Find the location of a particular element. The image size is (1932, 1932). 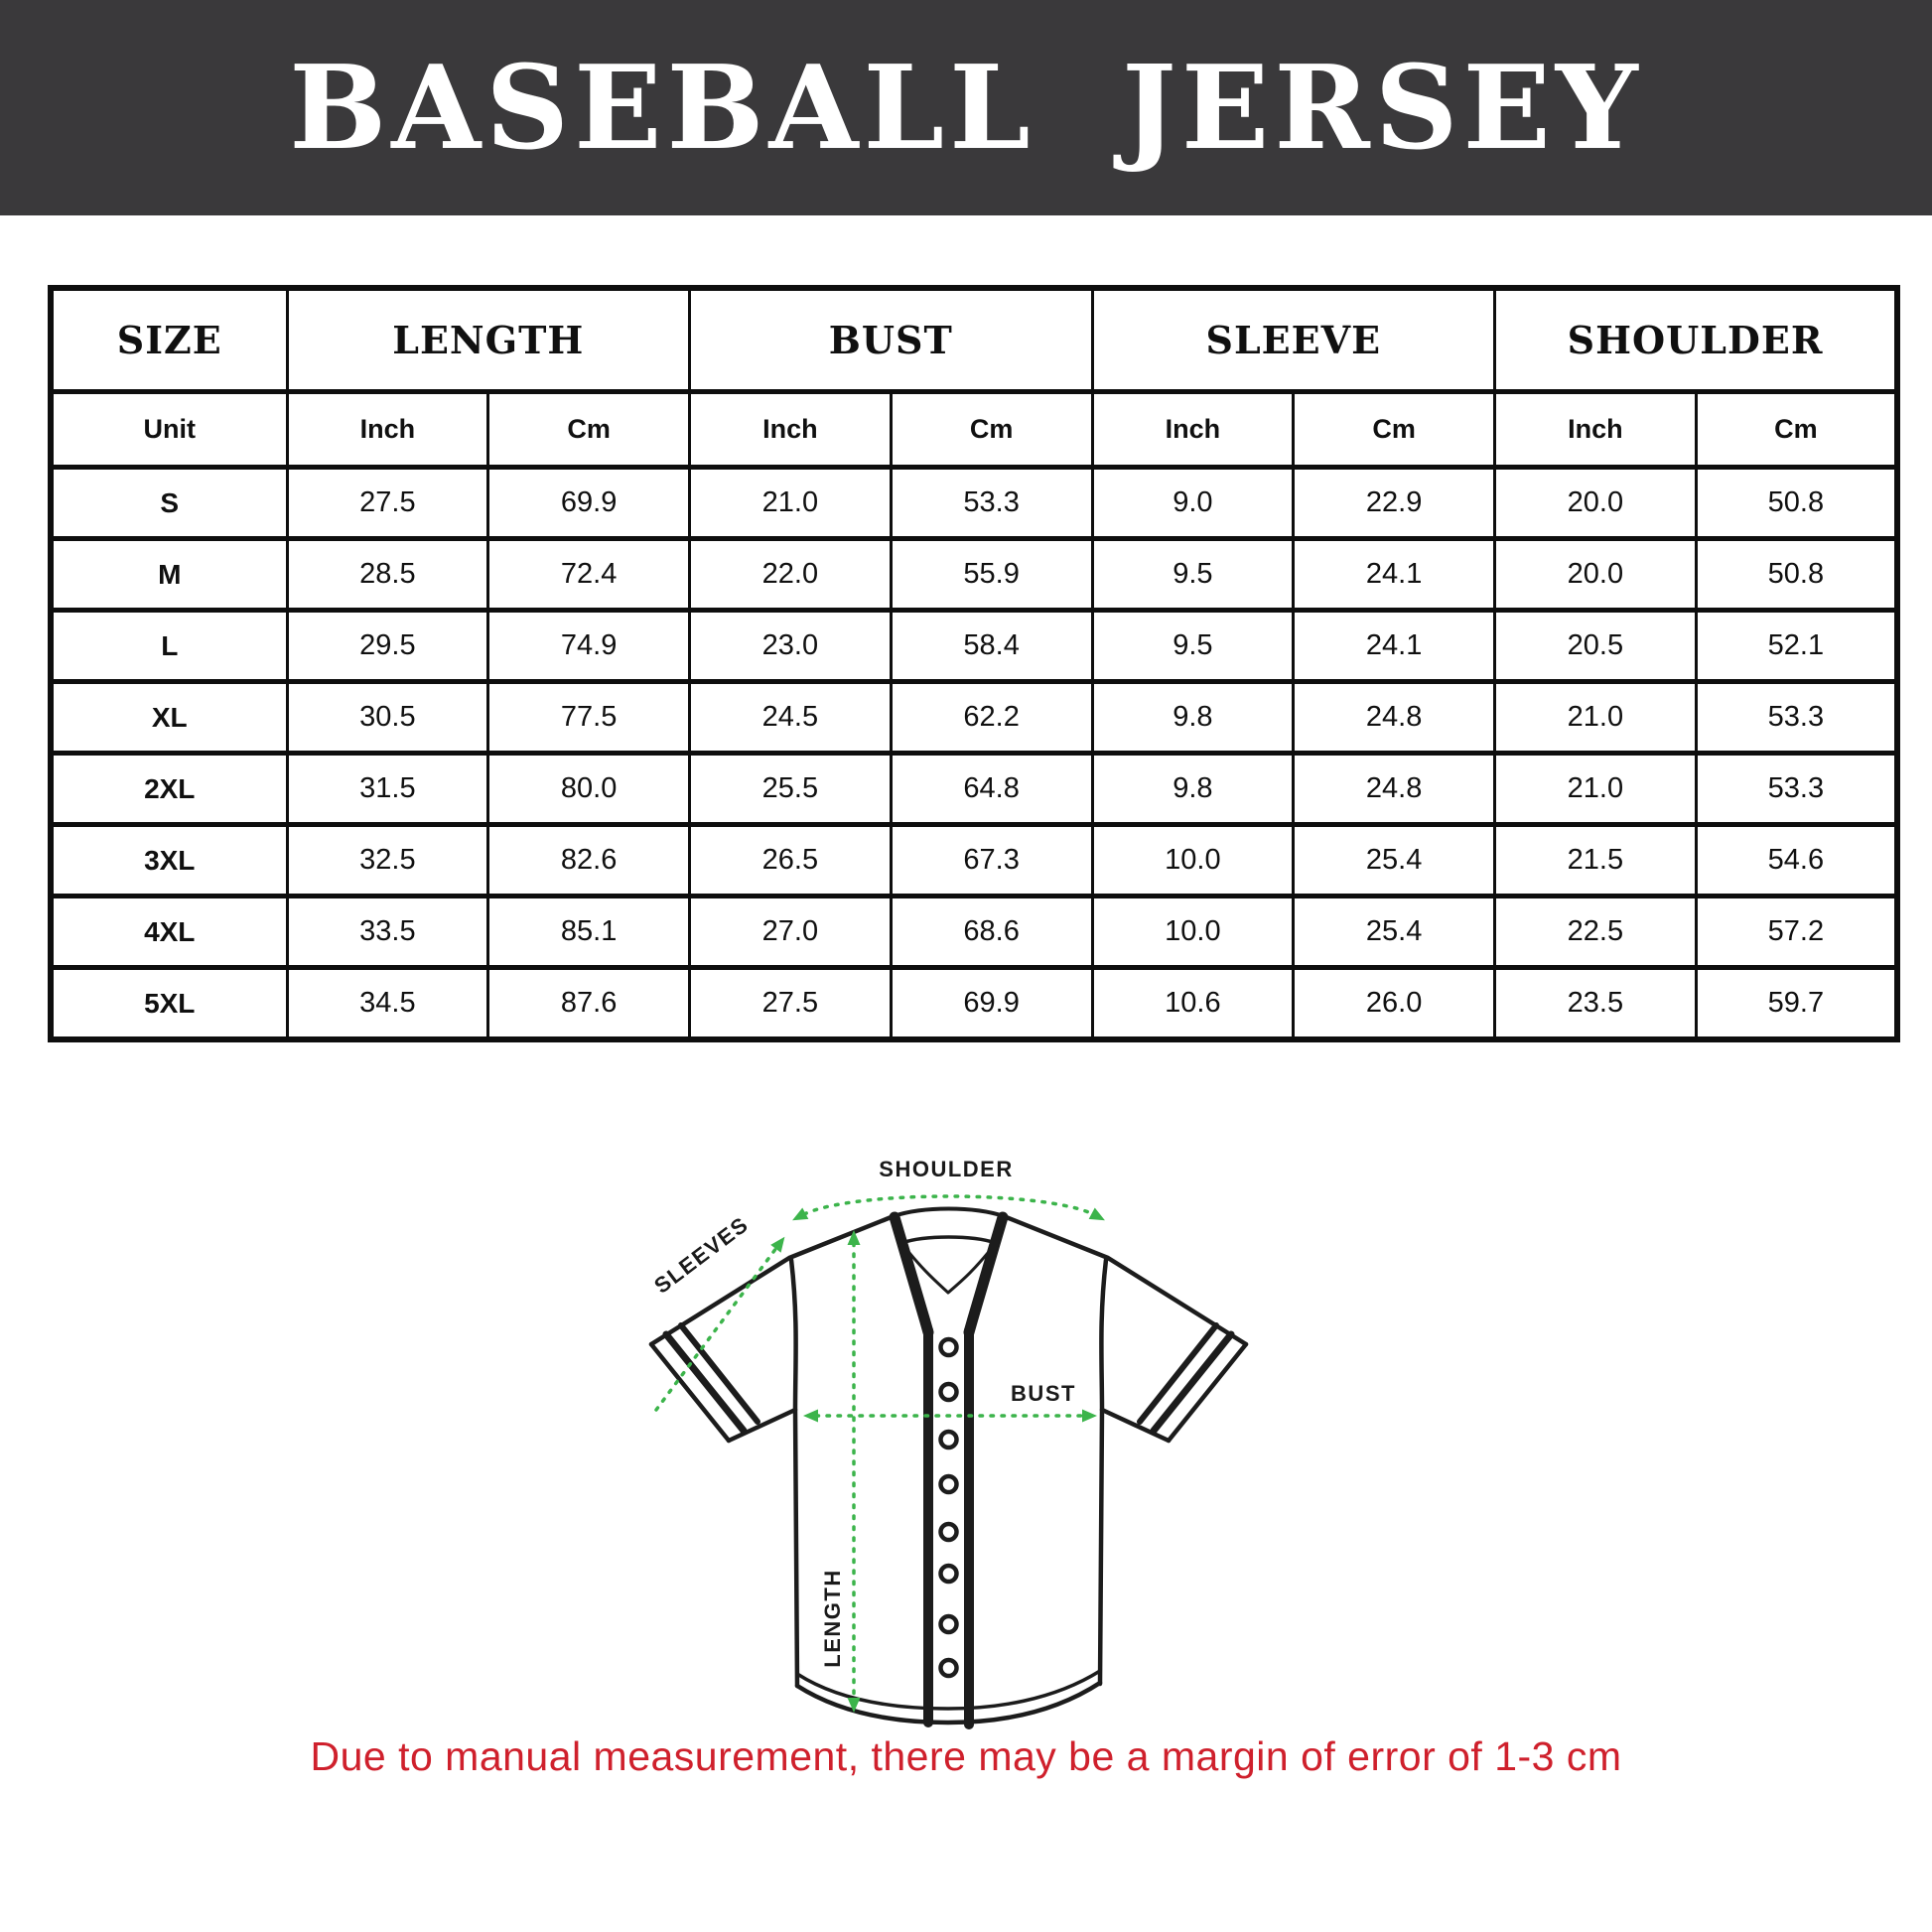

table-row: 4XL 33.5 85.1 27.0 68.6 10.0 25.4 22.5 57.2 is located at coordinates (974, 932).